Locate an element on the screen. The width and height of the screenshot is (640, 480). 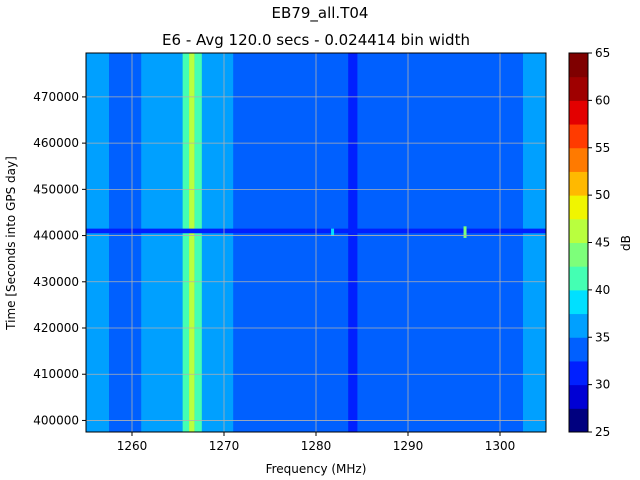
y-tick-label: 420000 is located at coordinates (56, 328).